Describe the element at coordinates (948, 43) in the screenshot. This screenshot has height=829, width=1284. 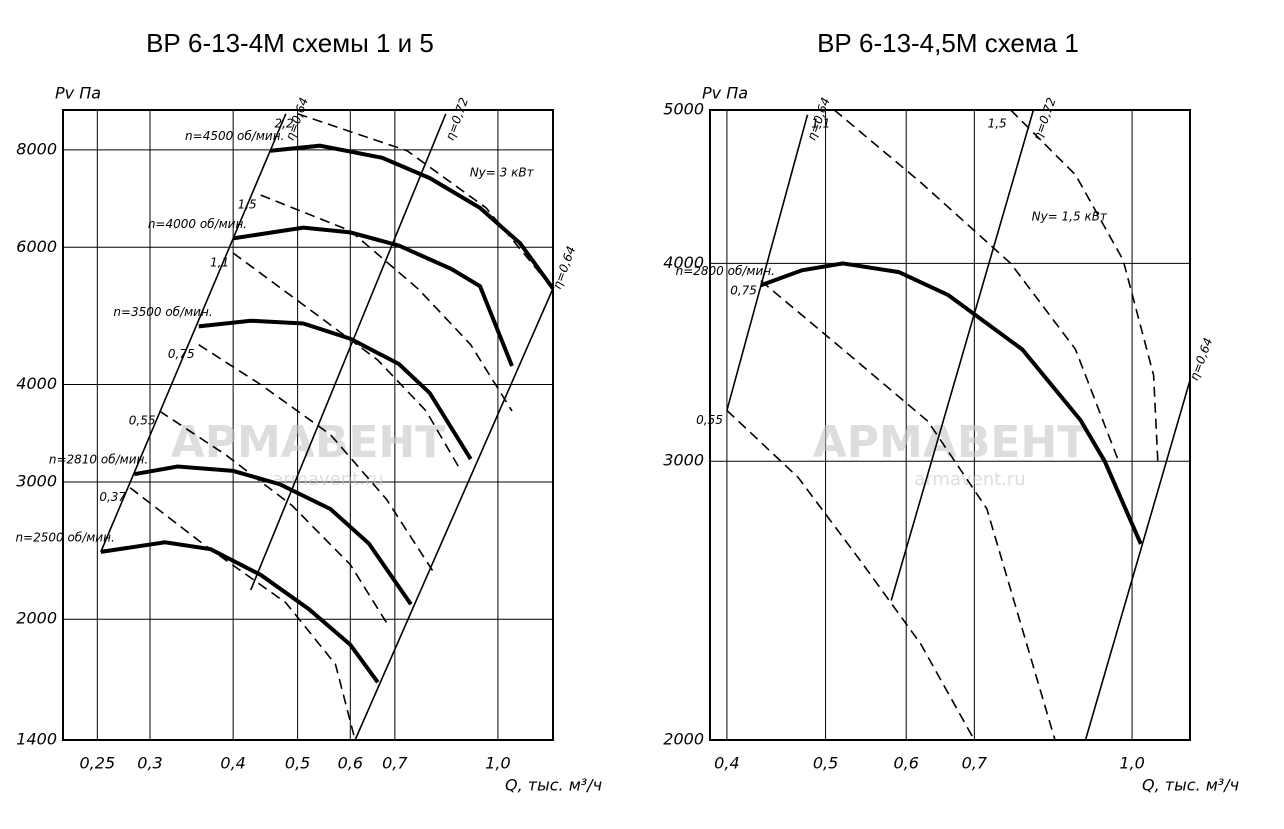
I see `chart-title: ВР 6-13-4,5М схема 1` at that location.